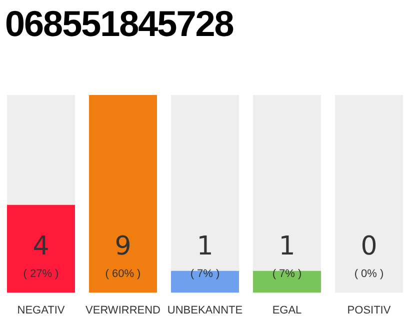 This screenshot has width=410, height=320. Describe the element at coordinates (41, 310) in the screenshot. I see `x-tick-label: NEGATIV` at that location.